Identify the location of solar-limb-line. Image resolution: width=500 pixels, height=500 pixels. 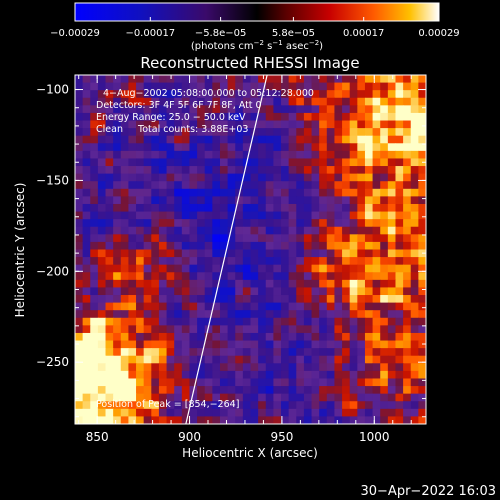
(226, 249).